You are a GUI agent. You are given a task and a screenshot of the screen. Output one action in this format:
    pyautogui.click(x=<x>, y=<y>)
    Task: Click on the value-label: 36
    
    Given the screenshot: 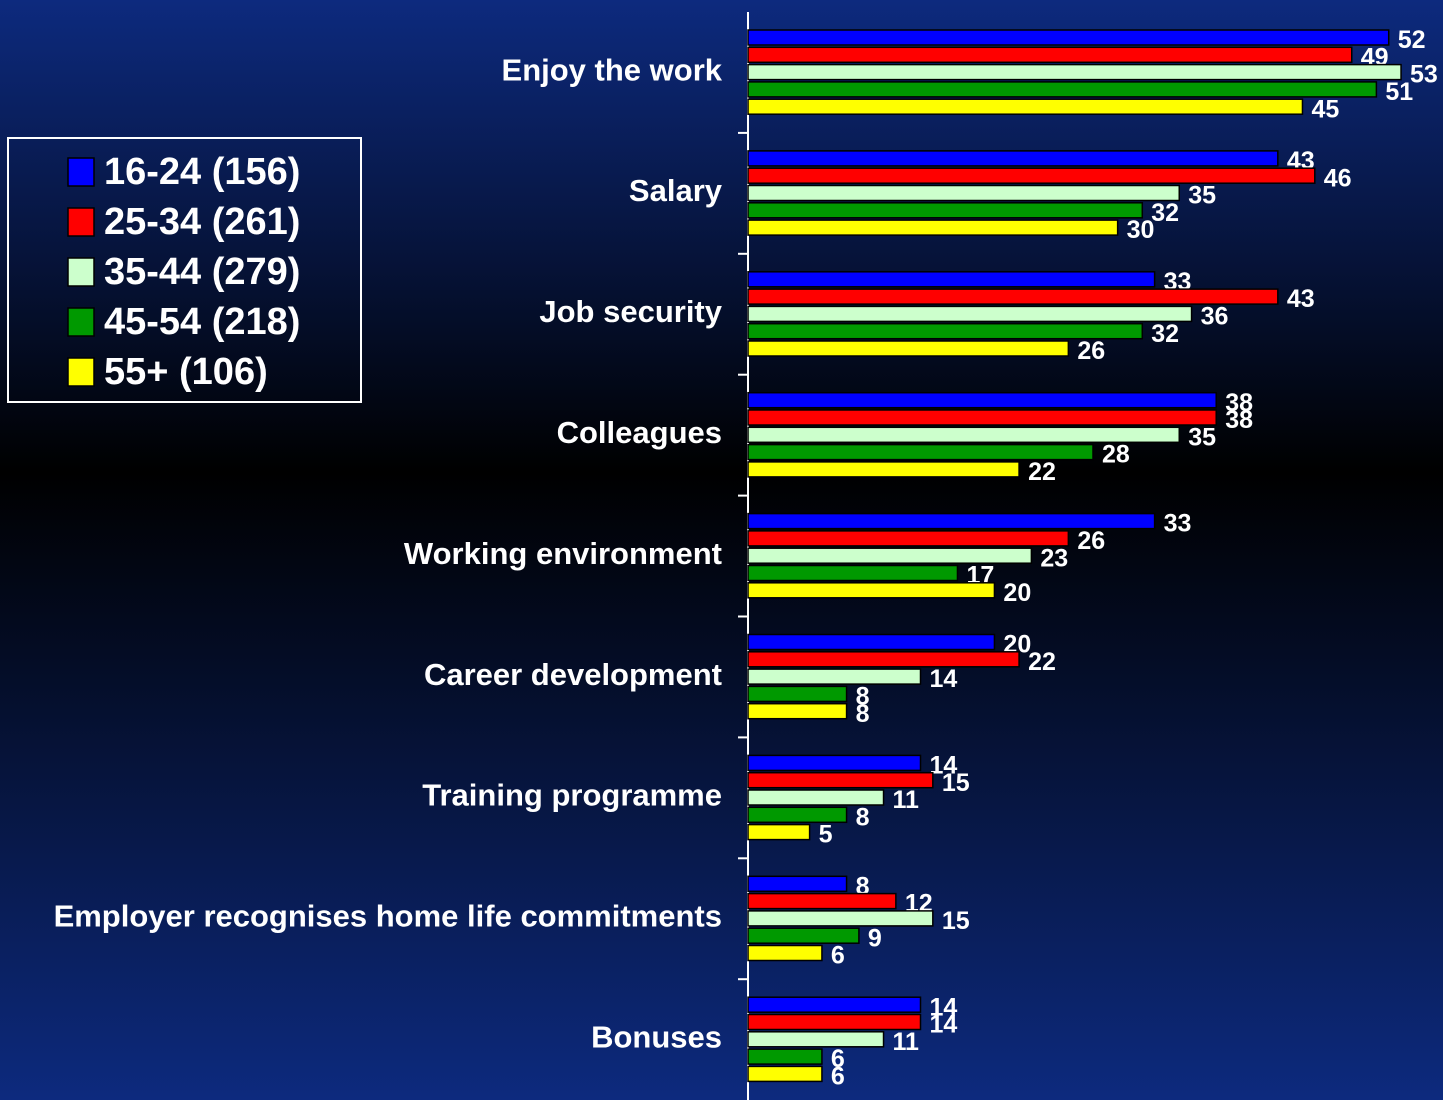 What is the action you would take?
    pyautogui.click(x=1215, y=317)
    